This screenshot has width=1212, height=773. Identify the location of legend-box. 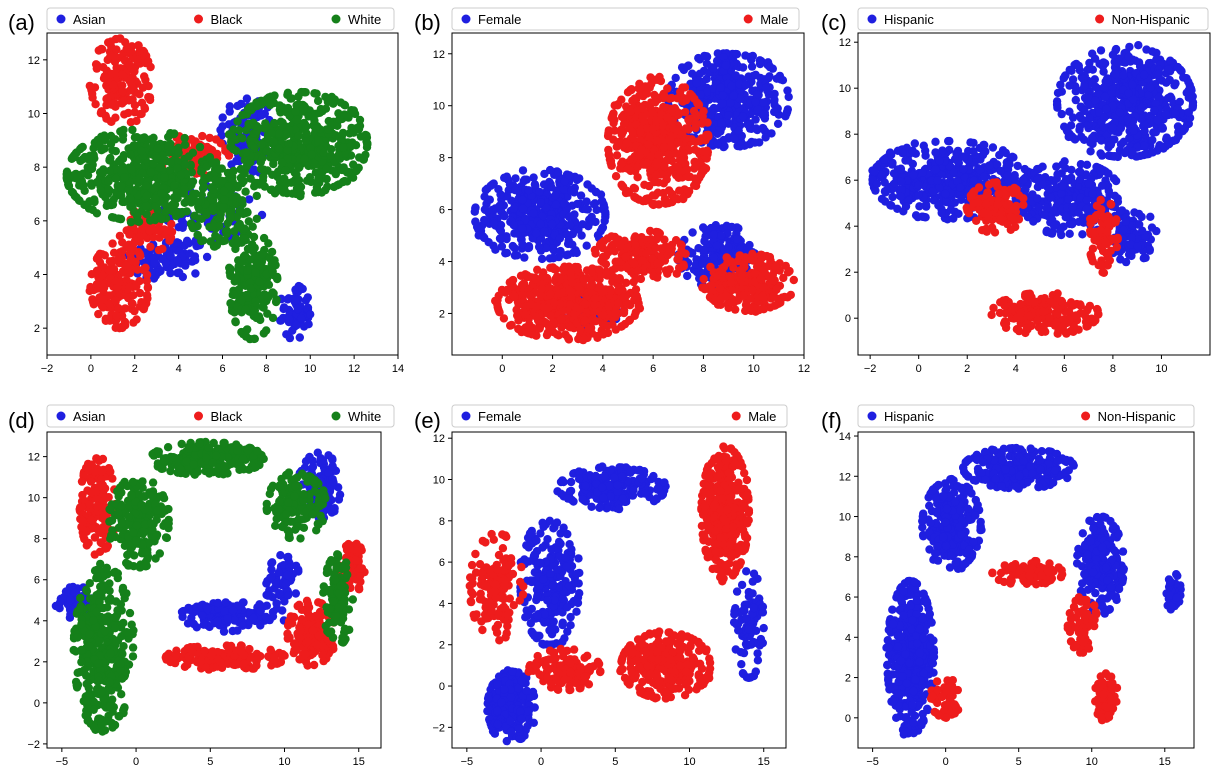
(220, 19).